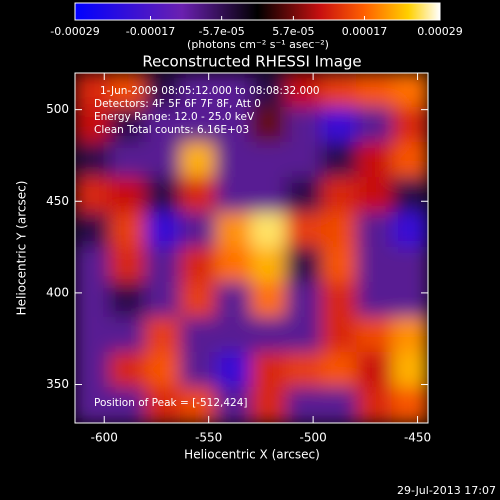 This screenshot has width=500, height=500. I want to click on annotation: Energy Range: 12.0 - 25.0 keV, so click(174, 117).